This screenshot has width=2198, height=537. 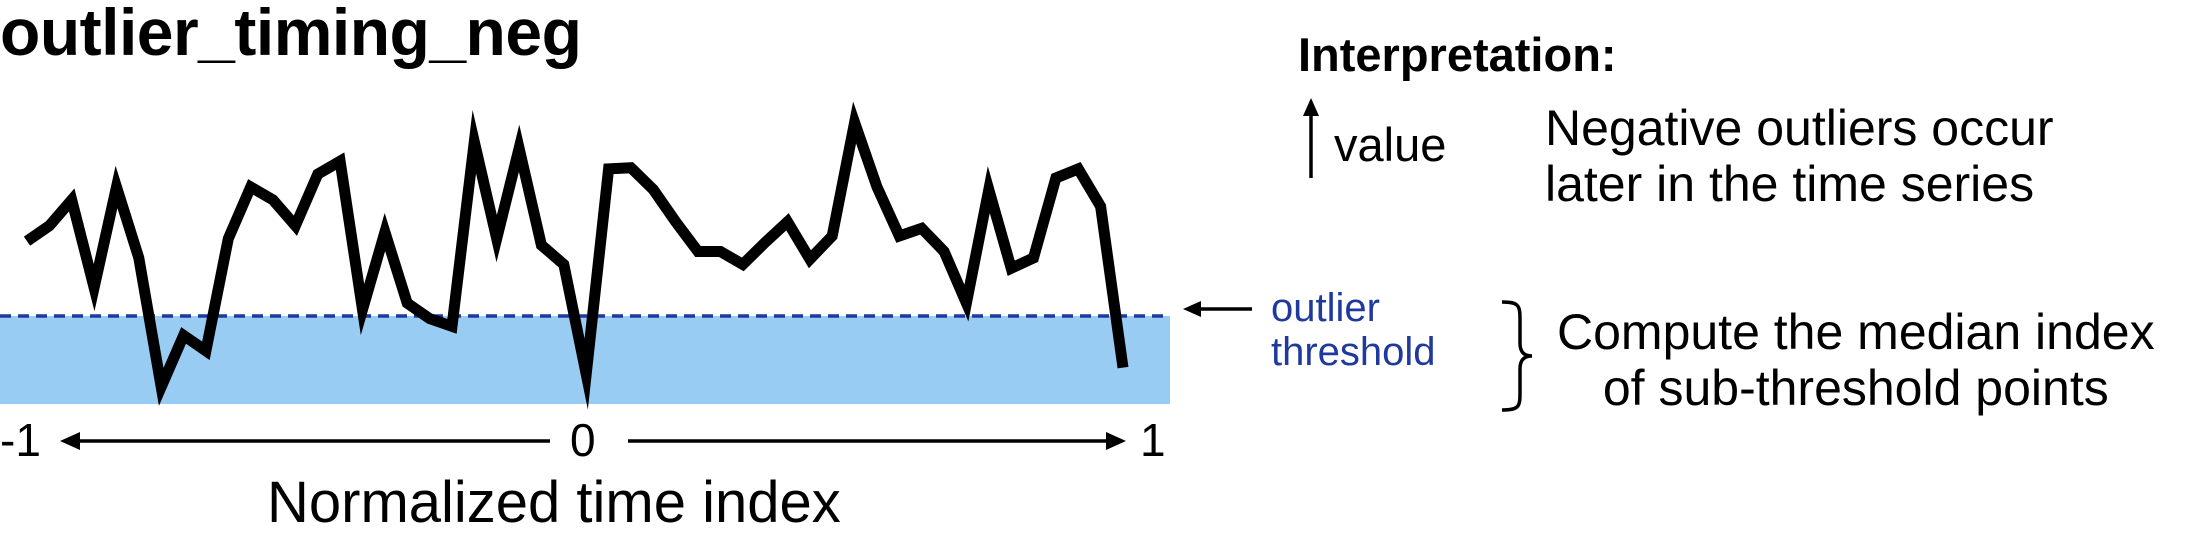 What do you see at coordinates (305, 441) in the screenshot?
I see `x-axis-left-arrow` at bounding box center [305, 441].